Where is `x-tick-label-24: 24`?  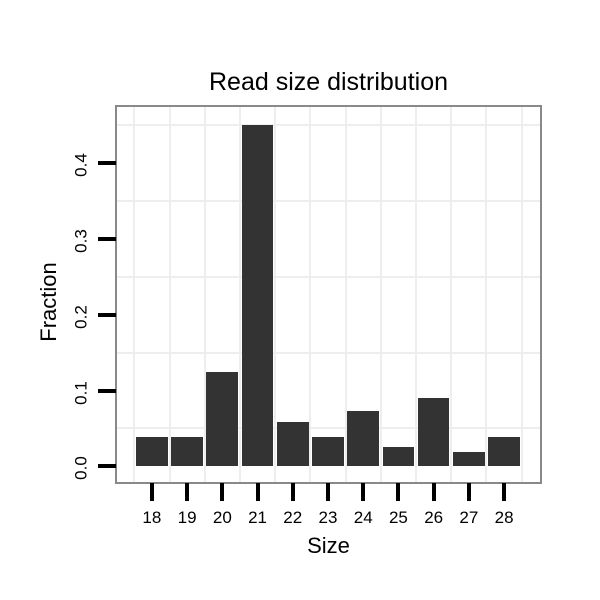
x-tick-label-24: 24 is located at coordinates (363, 517).